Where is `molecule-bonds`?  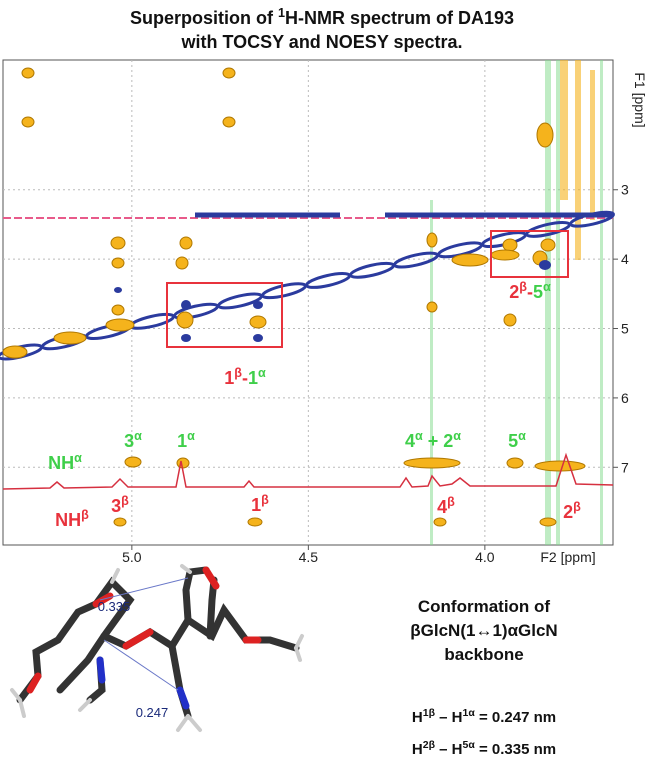 molecule-bonds is located at coordinates (157, 648).